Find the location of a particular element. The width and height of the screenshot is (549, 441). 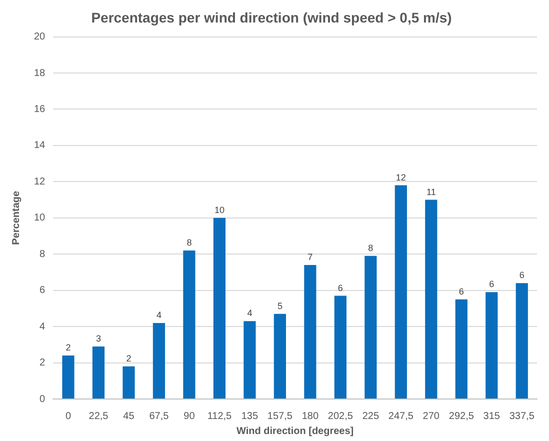

x-tick-label: 337,5 is located at coordinates (522, 416).